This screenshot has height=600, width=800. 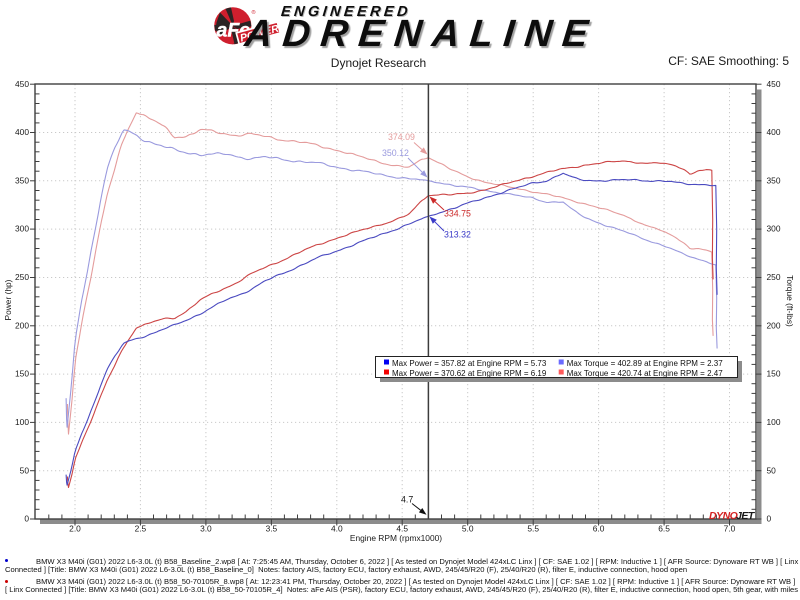 What do you see at coordinates (723, 516) in the screenshot?
I see `svg-text: DYNO` at bounding box center [723, 516].